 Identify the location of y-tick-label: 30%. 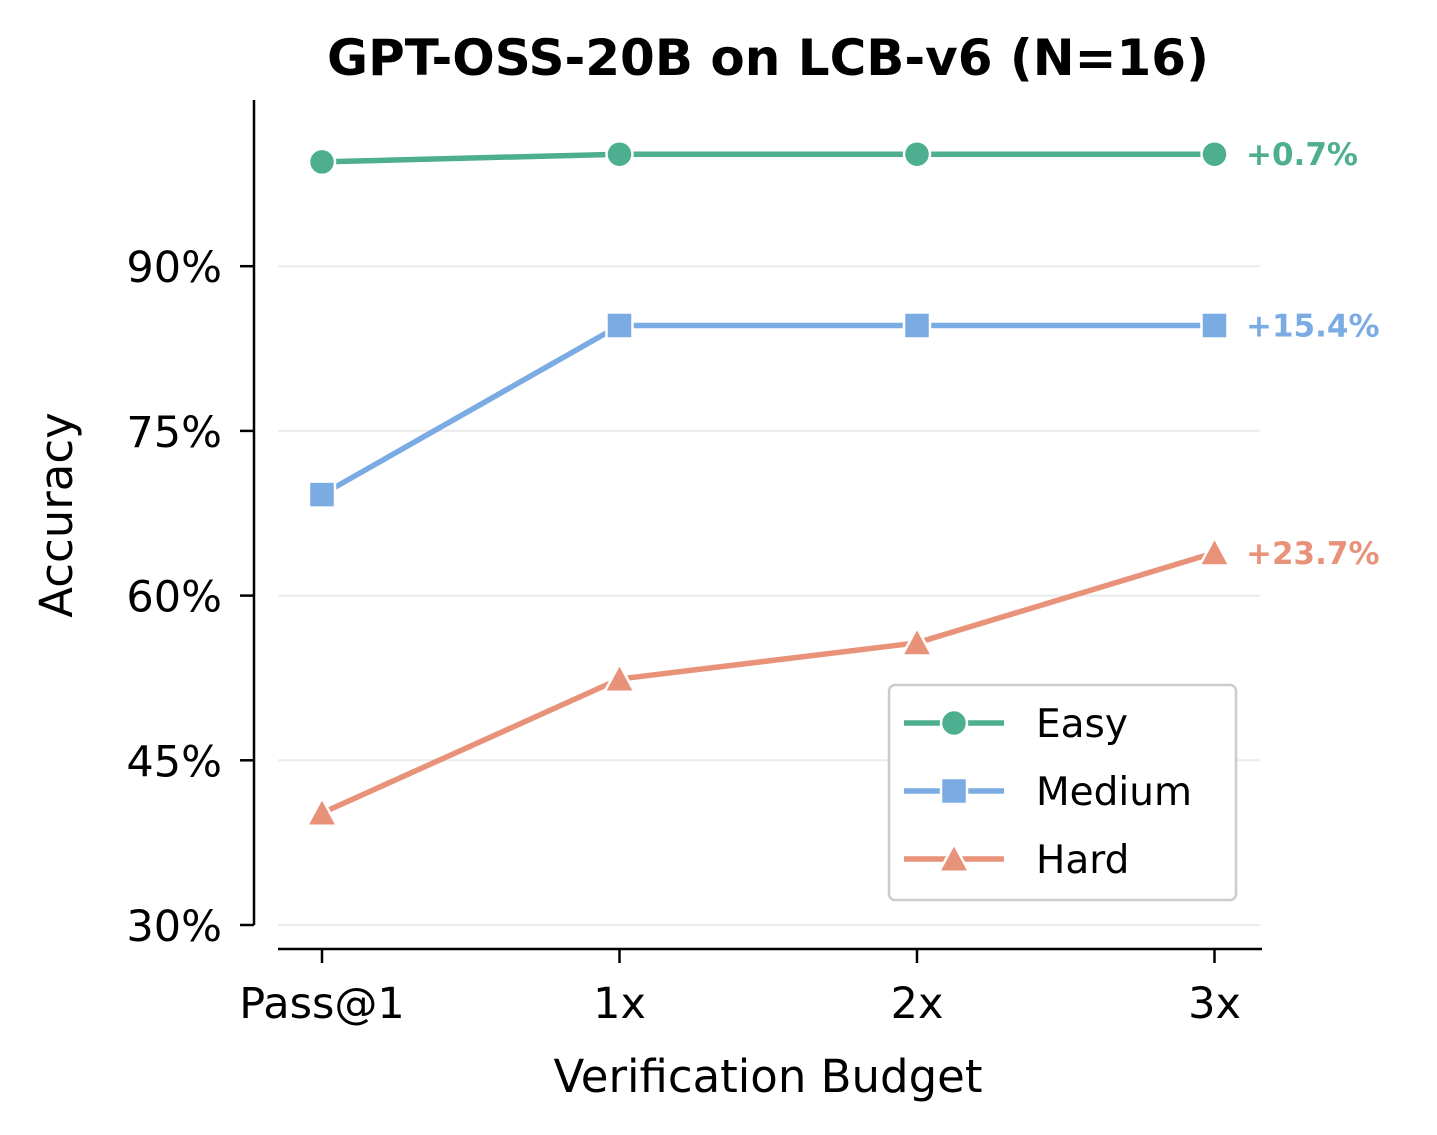
(174, 927).